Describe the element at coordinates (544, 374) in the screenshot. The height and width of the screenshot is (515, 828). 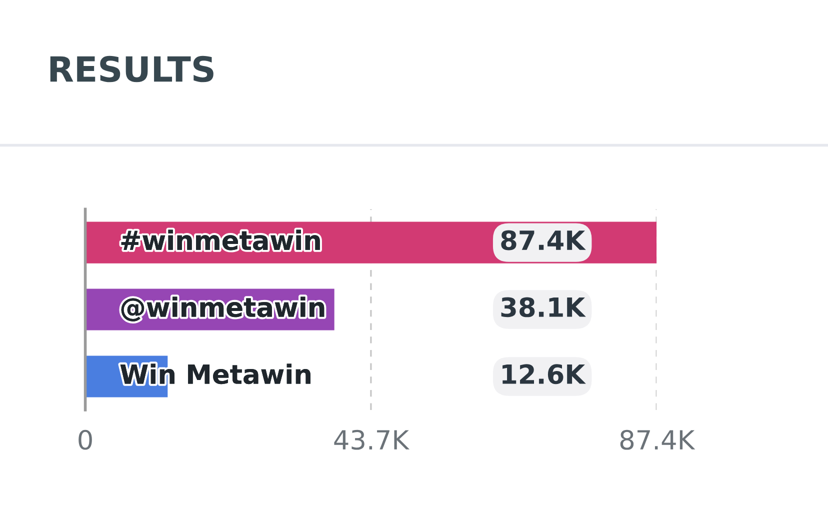
I see `data-label: 12.6K` at that location.